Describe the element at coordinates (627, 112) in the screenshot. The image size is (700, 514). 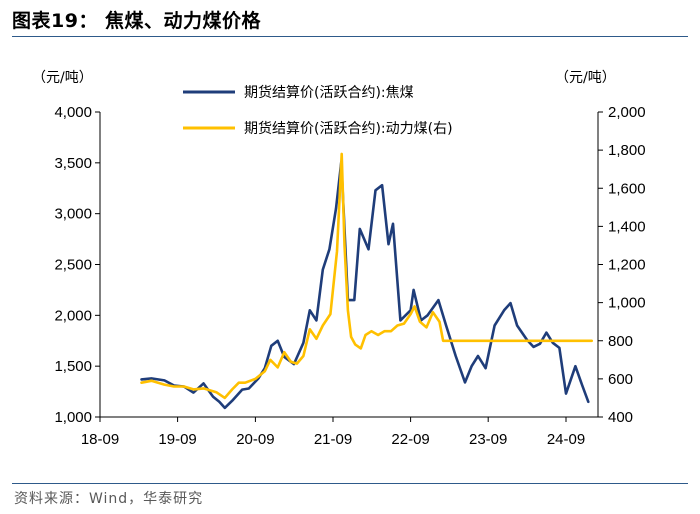
I see `right-y-tick-label: 2,000` at that location.